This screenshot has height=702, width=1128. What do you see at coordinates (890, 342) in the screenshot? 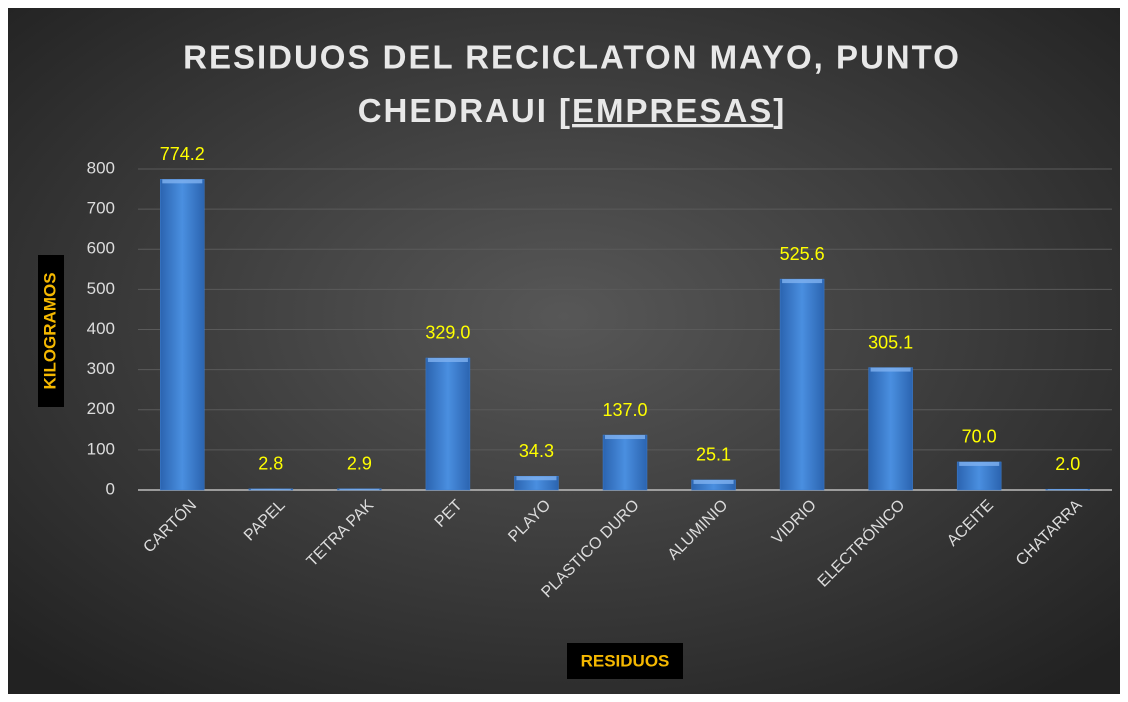
I see `value-label: 305.1` at bounding box center [890, 342].